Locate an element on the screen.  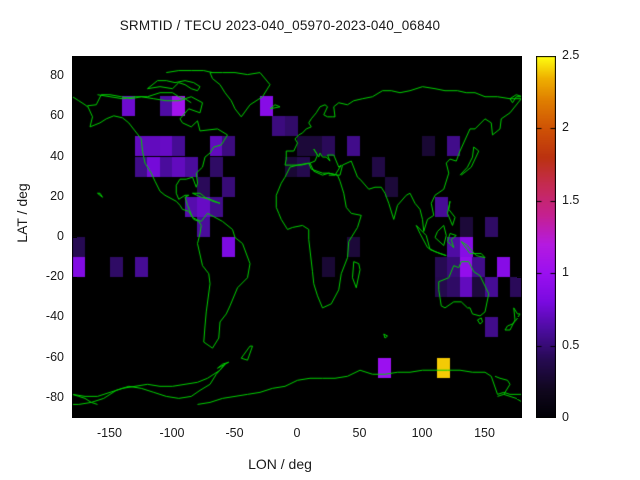
y-tick-label: 20 is located at coordinates (57, 195).